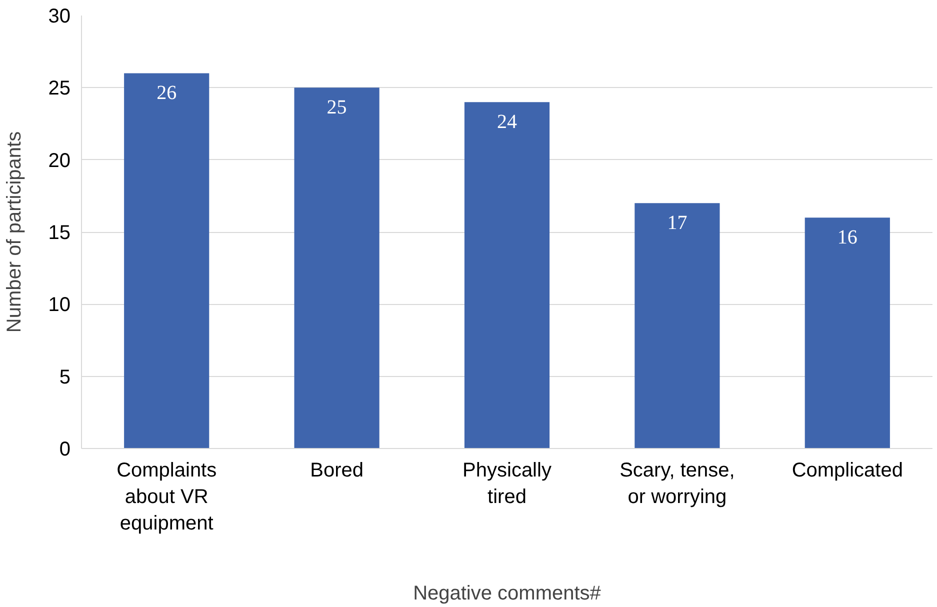 Image resolution: width=937 pixels, height=607 pixels. Describe the element at coordinates (59, 305) in the screenshot. I see `y-tick-label: 10` at that location.